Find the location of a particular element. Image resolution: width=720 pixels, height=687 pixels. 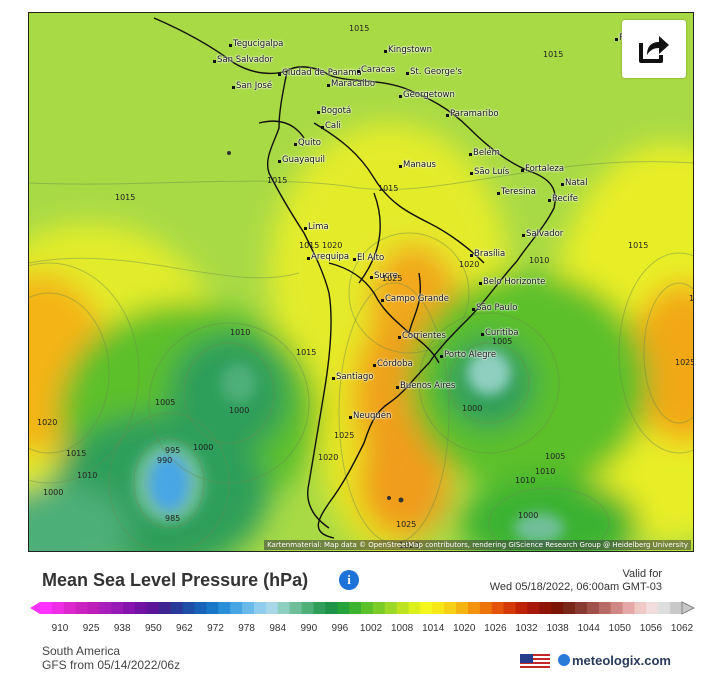

isobar-label: 985 is located at coordinates (173, 518).